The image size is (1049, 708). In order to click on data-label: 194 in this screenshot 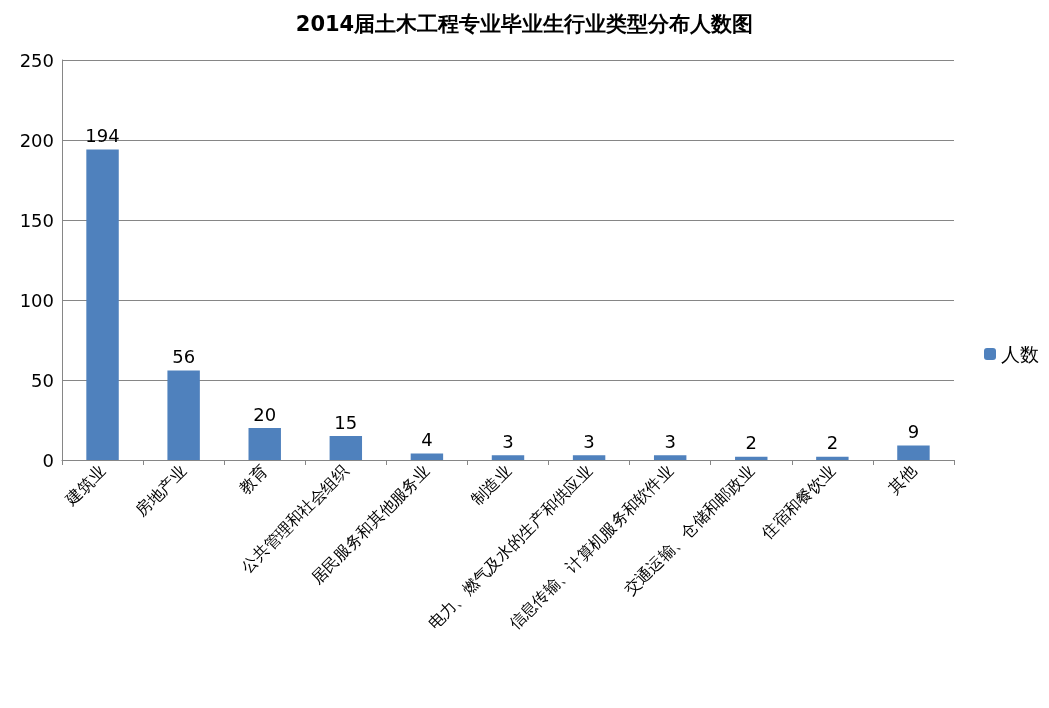, I will do `click(102, 136)`.